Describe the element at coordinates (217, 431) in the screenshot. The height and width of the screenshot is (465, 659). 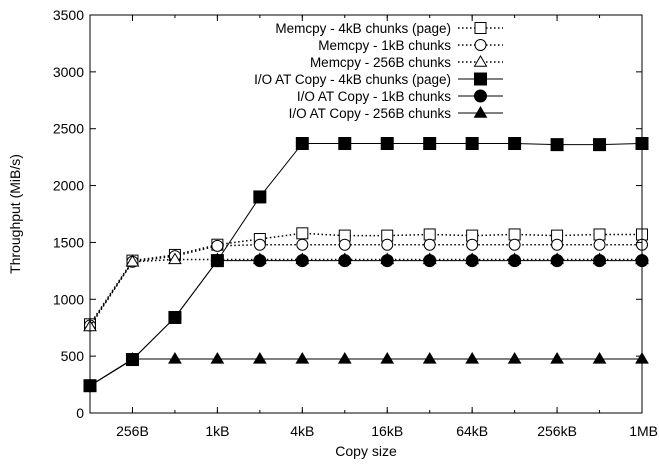
I see `x-tick-label: 1kB` at that location.